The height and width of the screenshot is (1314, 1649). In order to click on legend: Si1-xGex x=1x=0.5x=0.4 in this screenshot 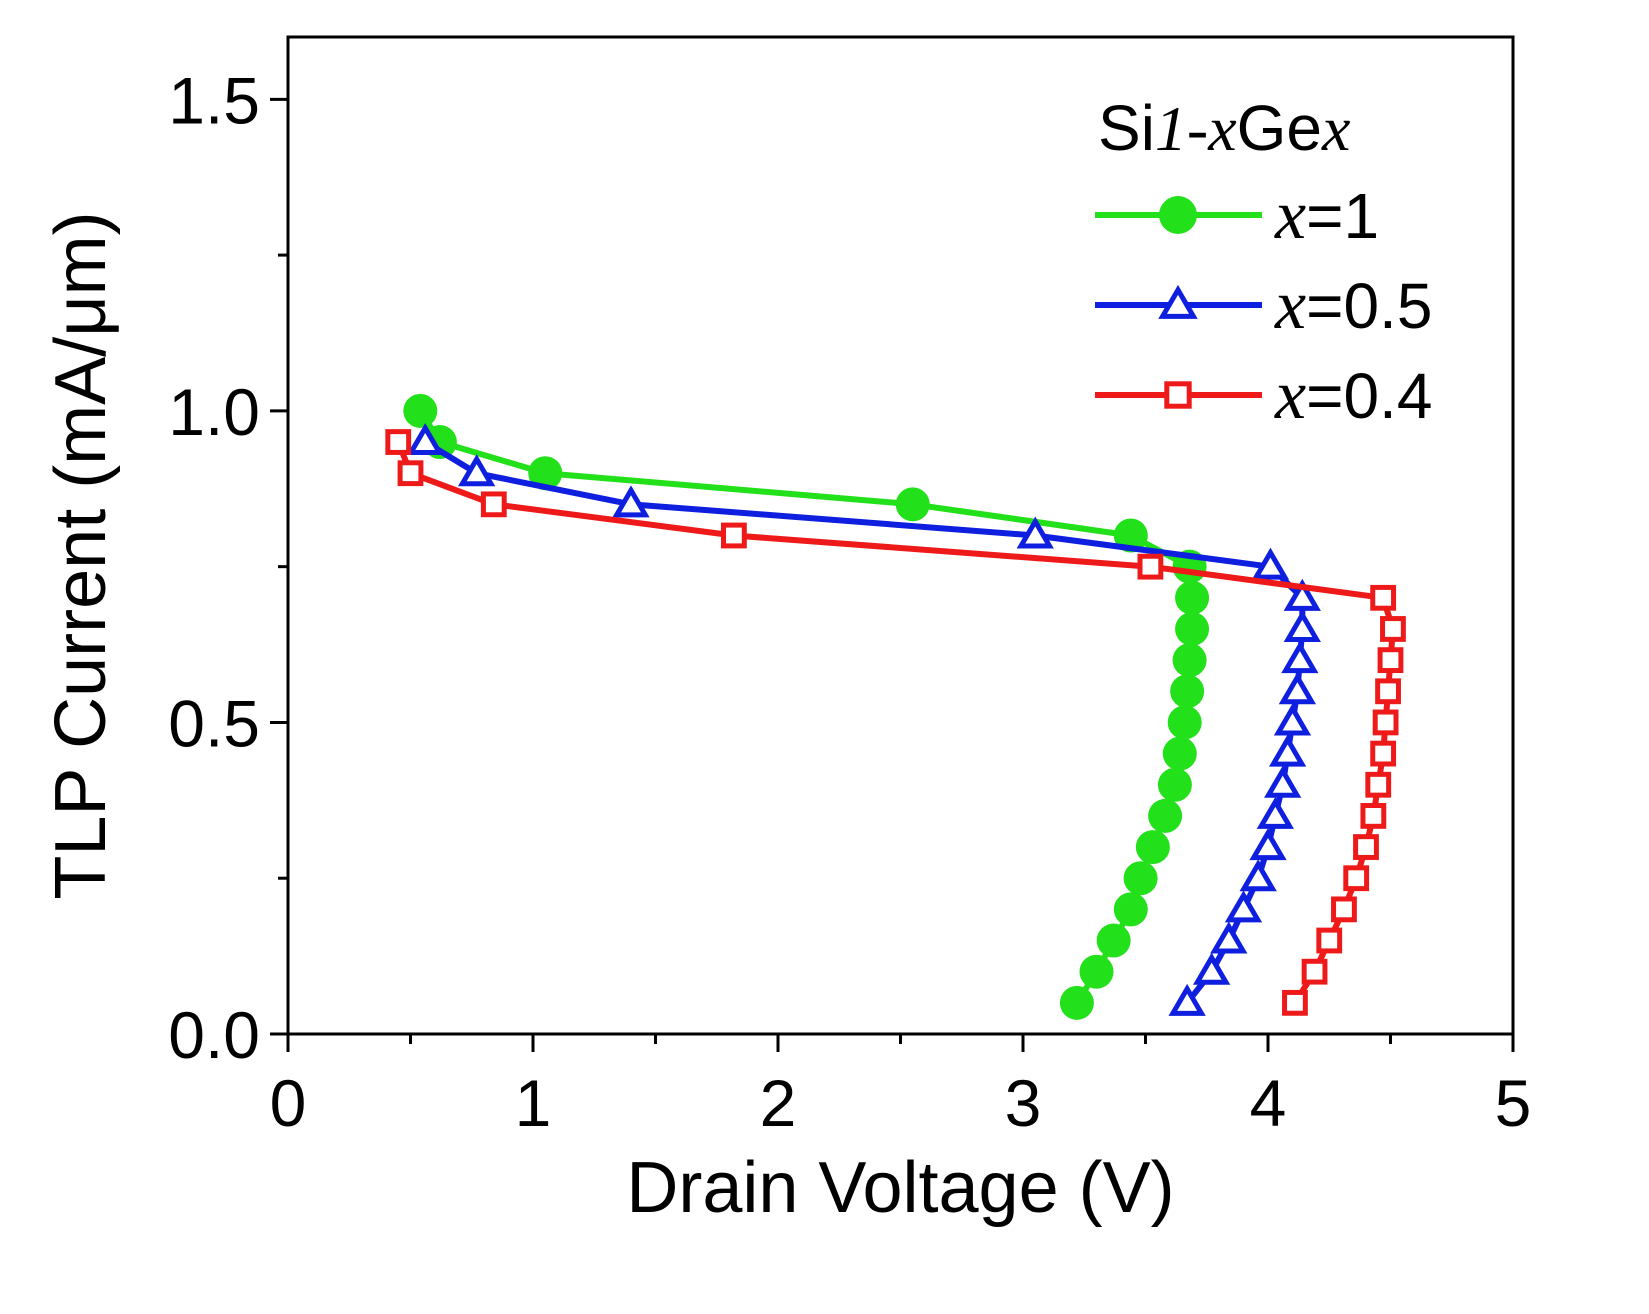, I will do `click(1263, 263)`.